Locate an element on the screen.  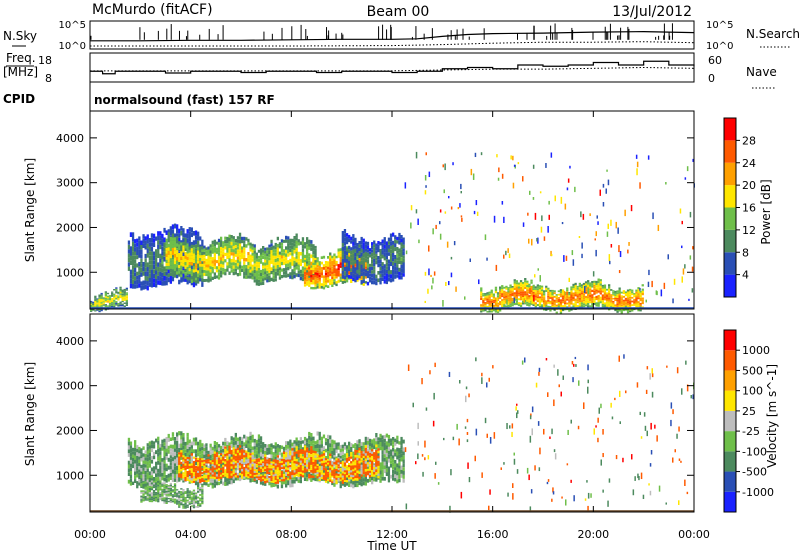
y-tick-label: 3000 is located at coordinates (70, 183).